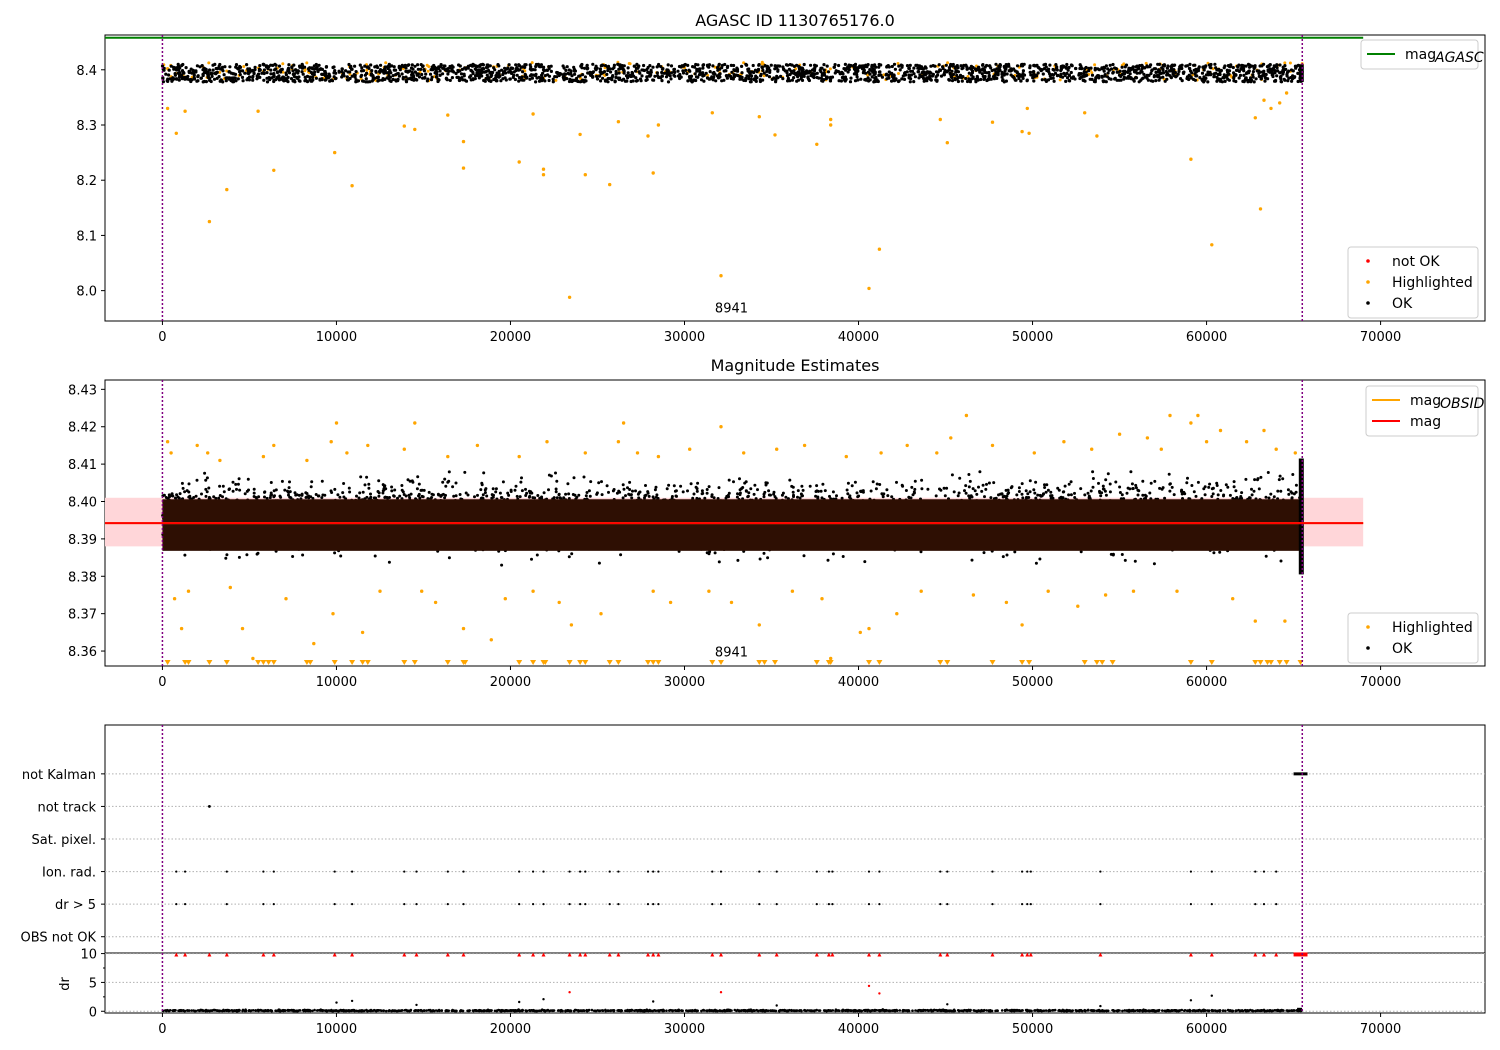 The width and height of the screenshot is (1500, 1050). Describe the element at coordinates (1432, 283) in the screenshot. I see `legend-label: Highlighted` at that location.